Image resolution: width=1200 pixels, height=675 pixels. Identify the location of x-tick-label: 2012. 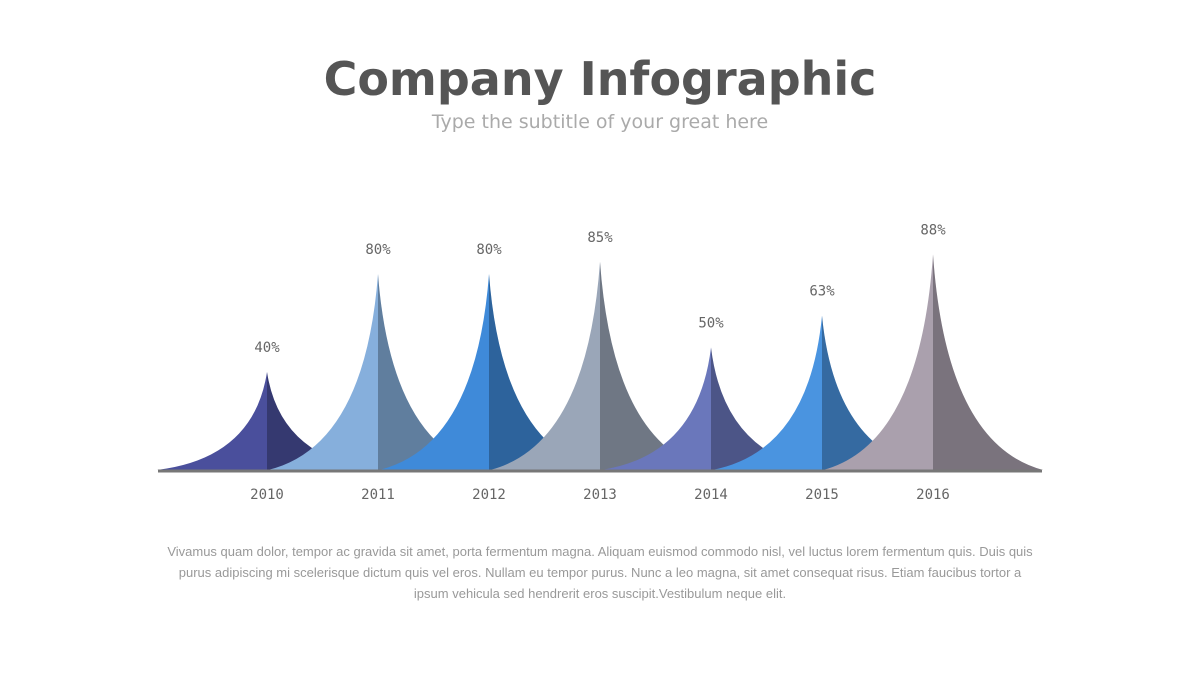
(489, 495).